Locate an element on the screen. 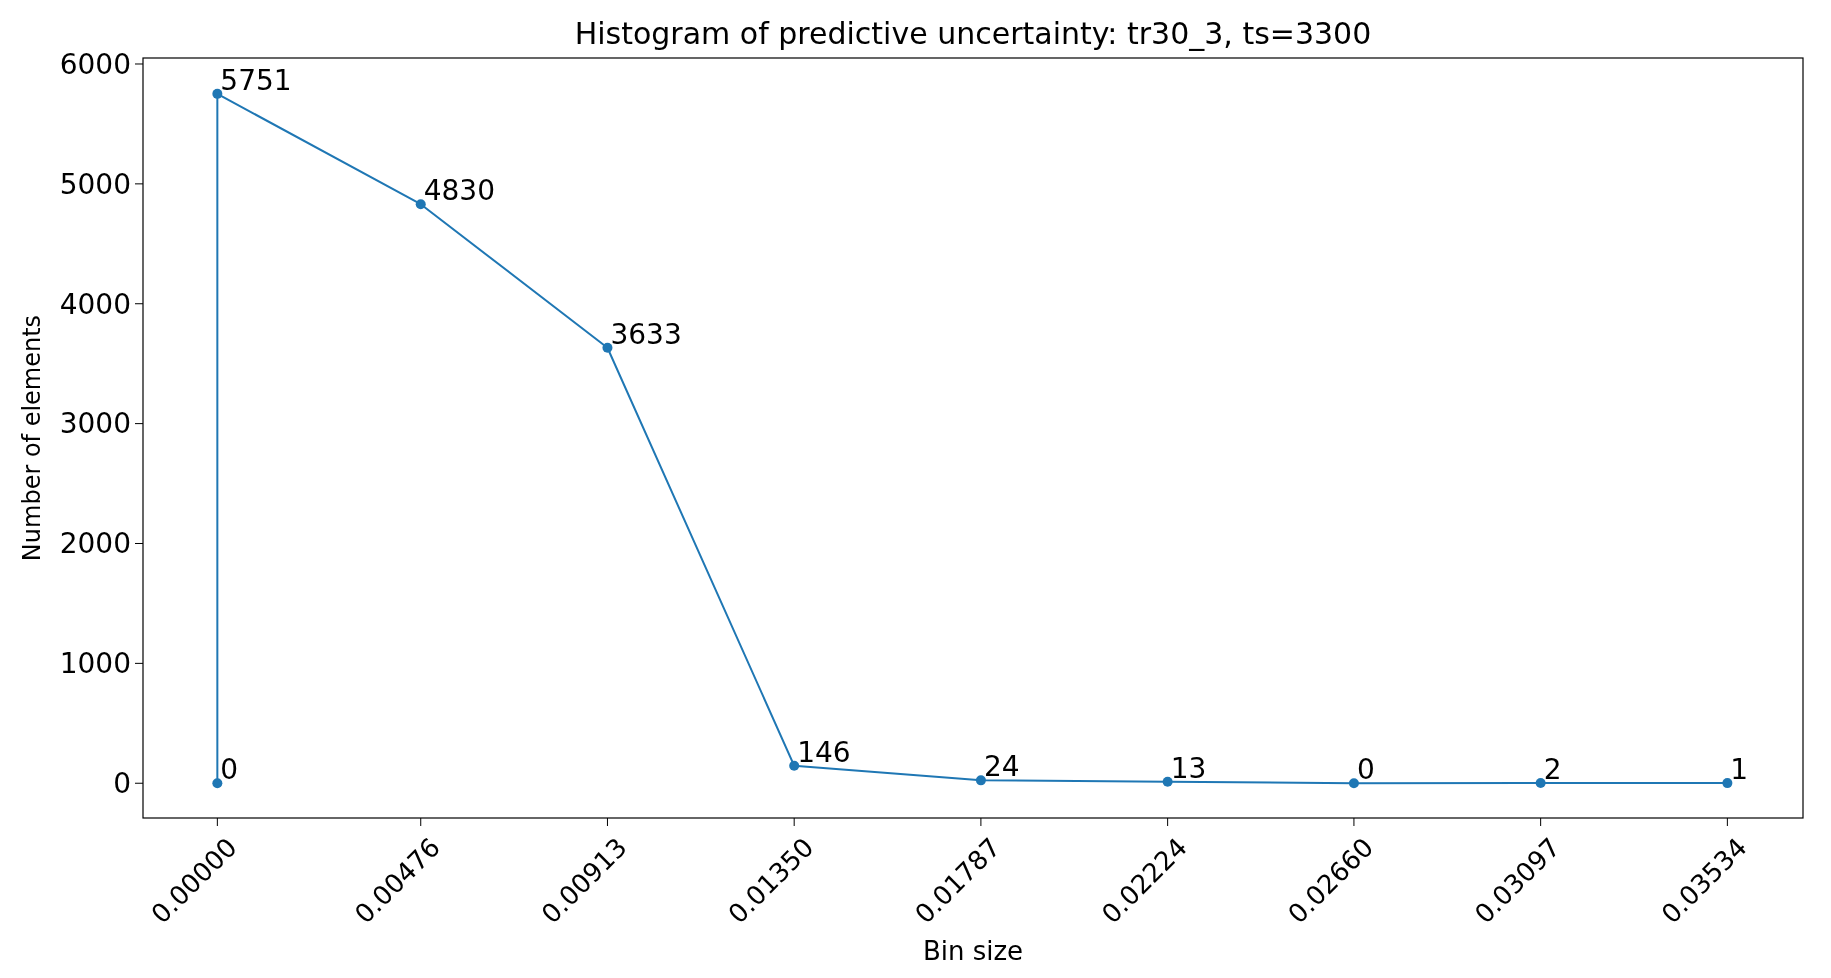 The width and height of the screenshot is (1831, 978). data-label: 13 is located at coordinates (1188, 768).